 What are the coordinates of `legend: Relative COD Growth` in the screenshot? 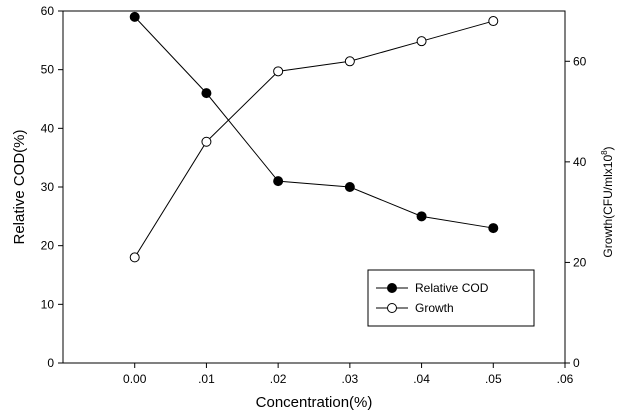 It's located at (451, 298).